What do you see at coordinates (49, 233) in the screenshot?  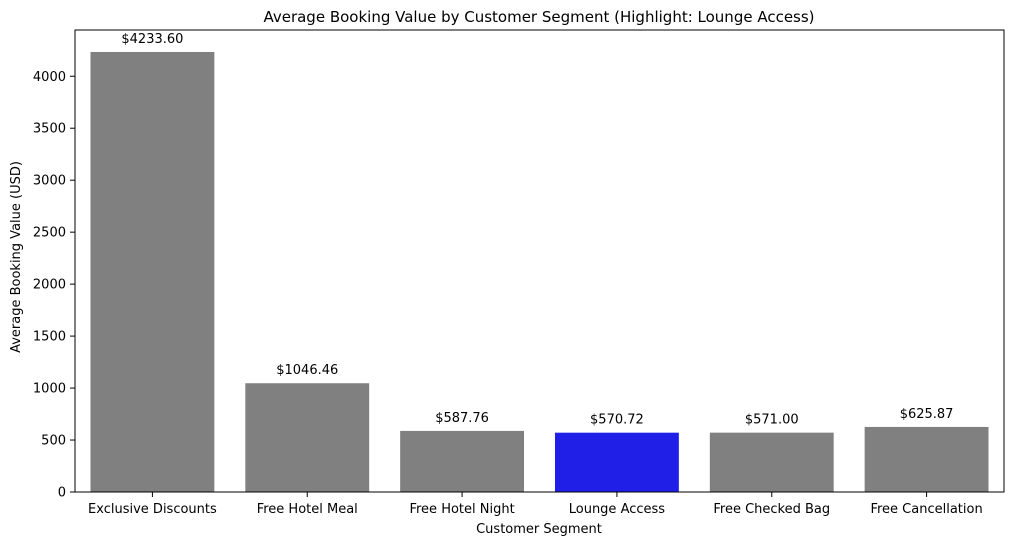 I see `y-tick-label-5: 2500` at bounding box center [49, 233].